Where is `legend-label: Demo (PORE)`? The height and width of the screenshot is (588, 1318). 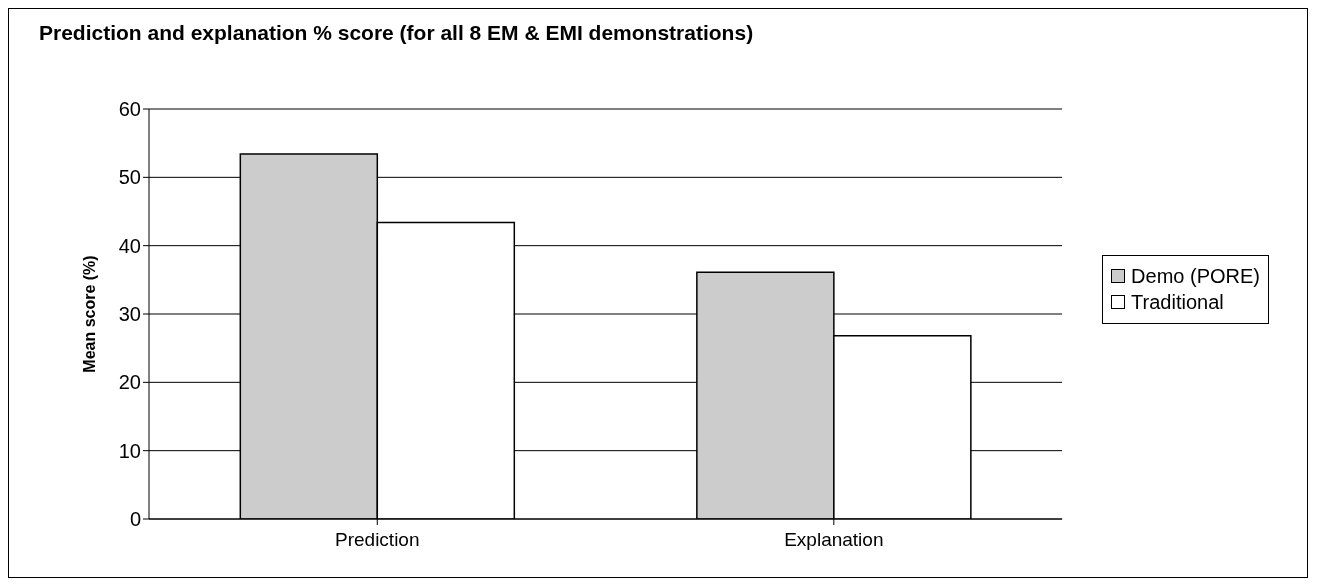 legend-label: Demo (PORE) is located at coordinates (1195, 276).